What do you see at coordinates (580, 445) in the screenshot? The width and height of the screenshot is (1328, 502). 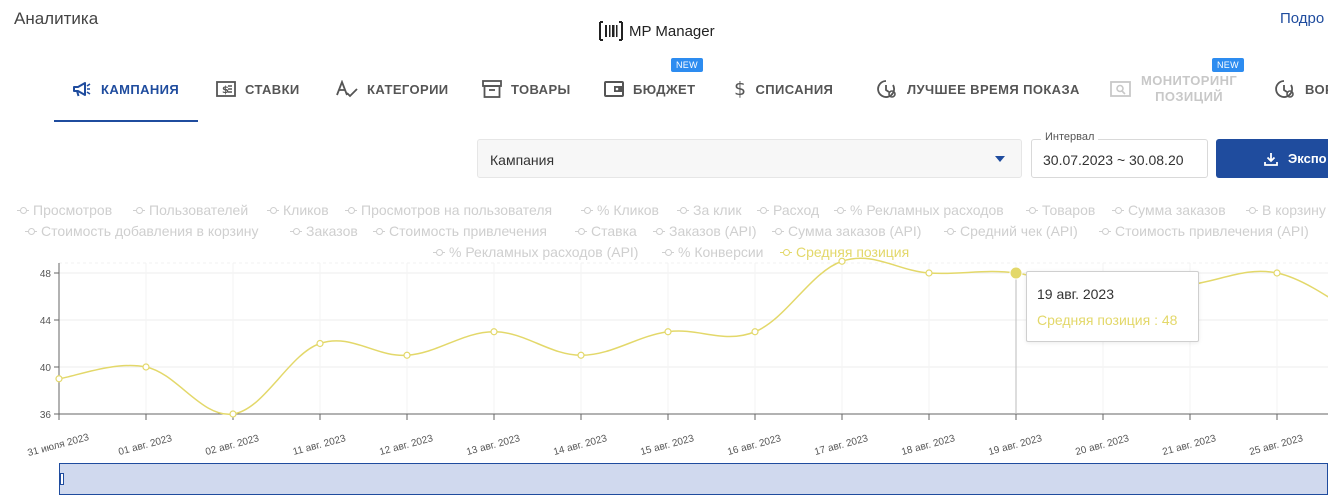 I see `x-tick-label: 14 авг. 2023` at bounding box center [580, 445].